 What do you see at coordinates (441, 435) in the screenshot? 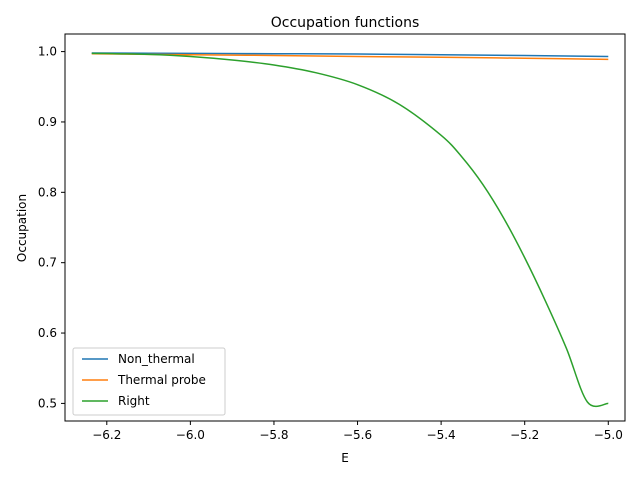
I see `x-tick-label: −5.4` at bounding box center [441, 435].